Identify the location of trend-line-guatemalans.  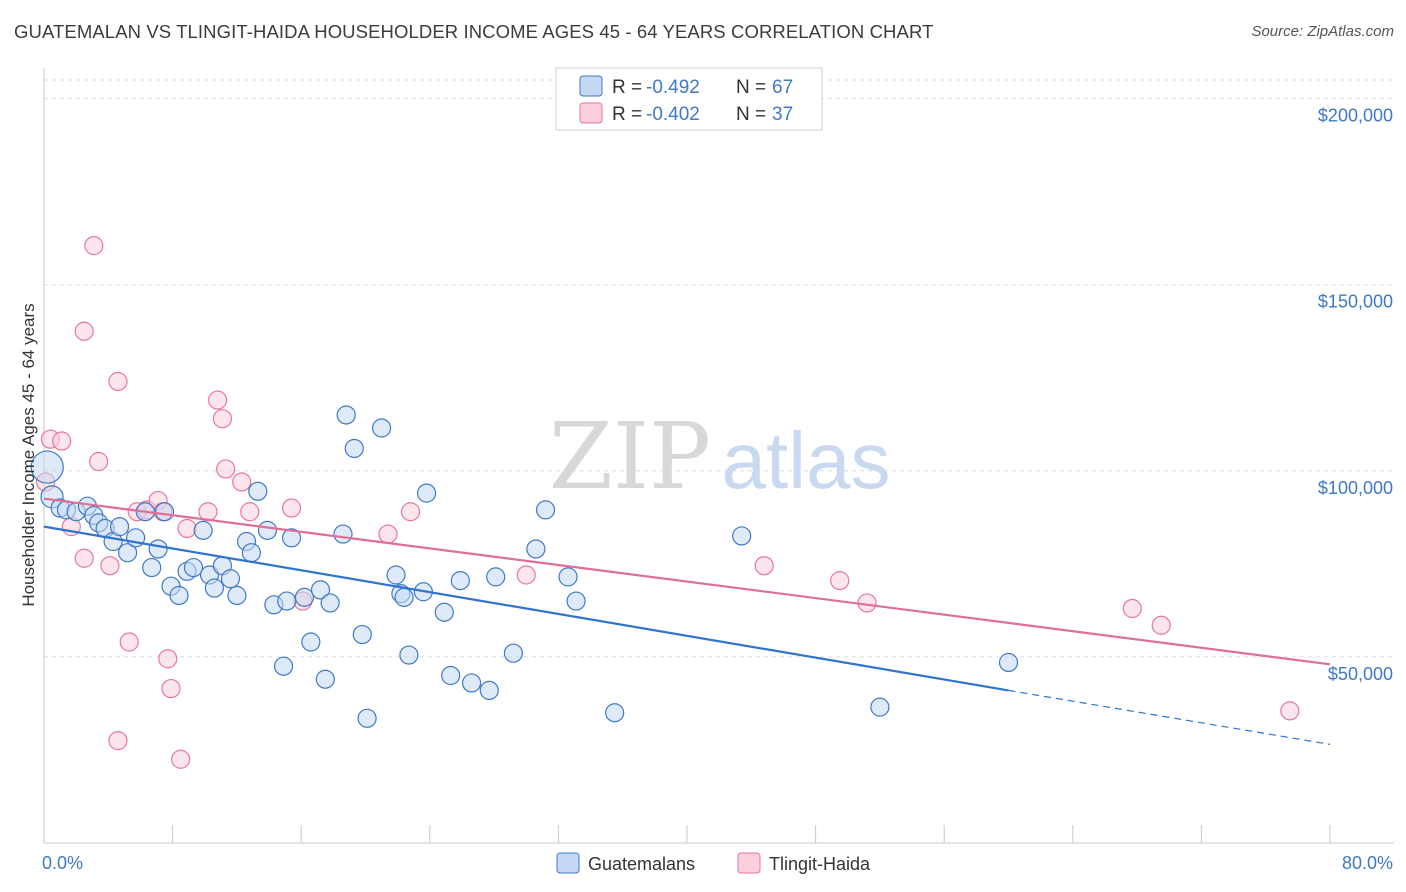
(526, 608).